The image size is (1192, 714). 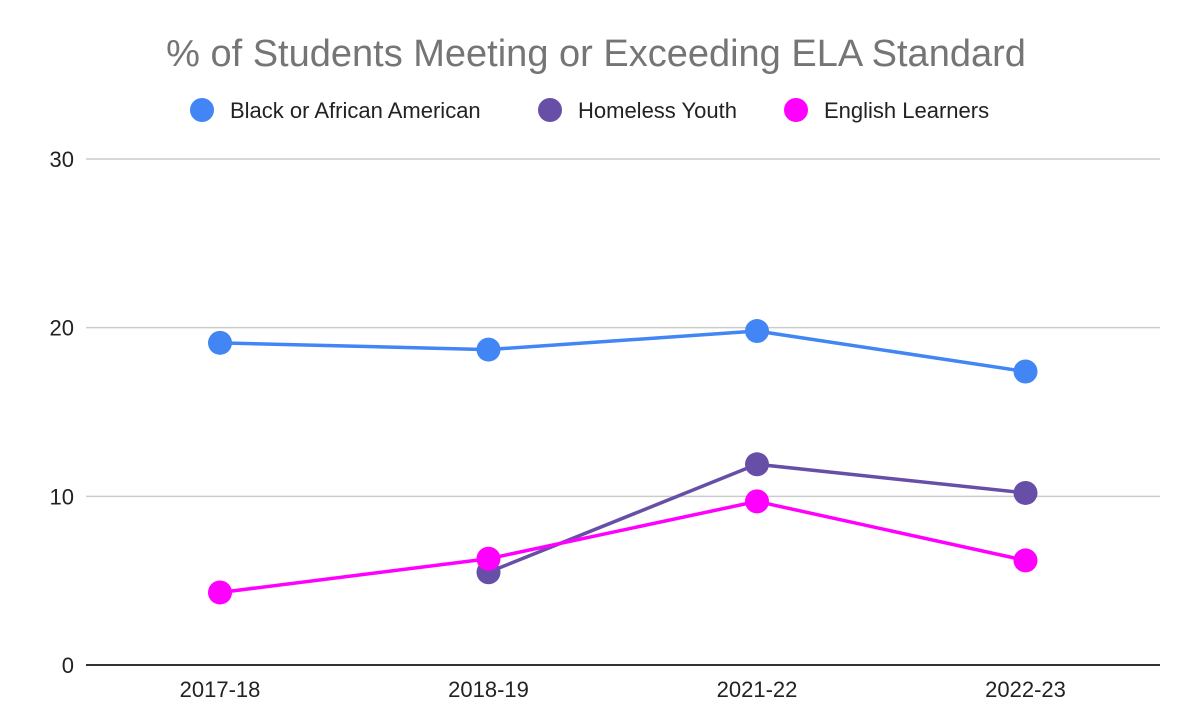 What do you see at coordinates (657, 110) in the screenshot?
I see `legend-label: Homeless Youth` at bounding box center [657, 110].